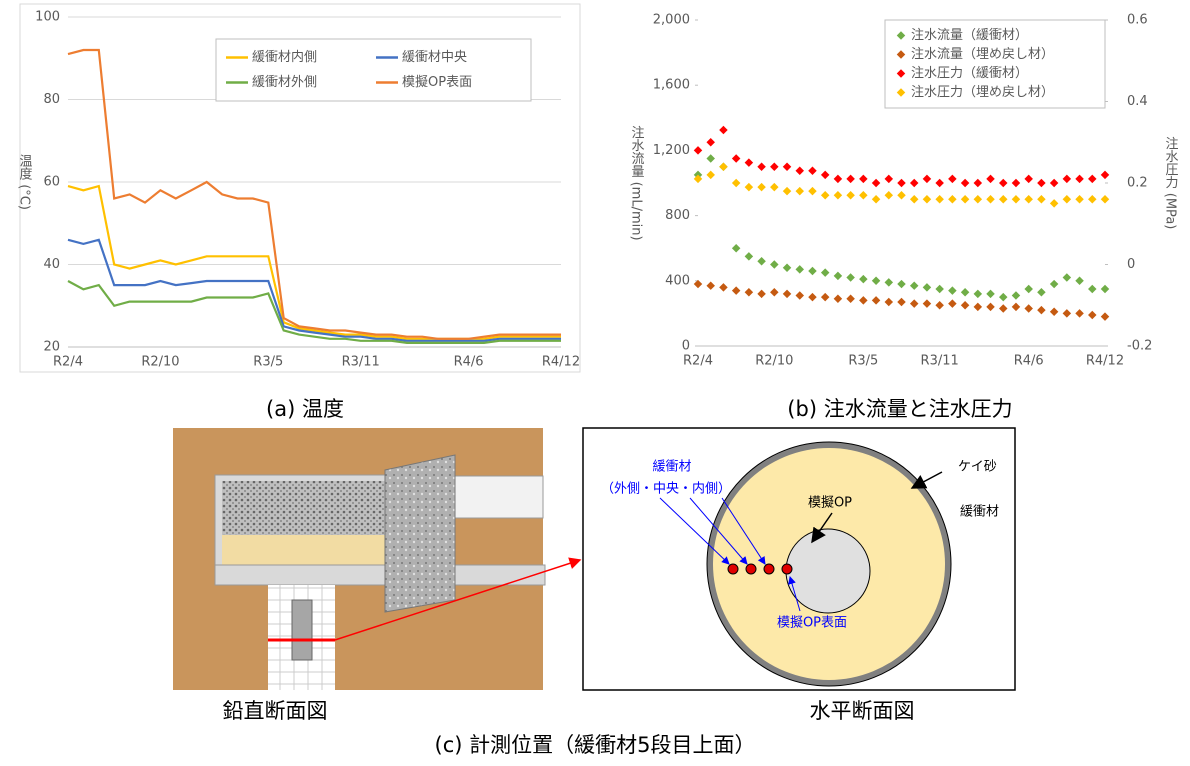  Describe the element at coordinates (671, 85) in the screenshot. I see `y-tick-label: 1,600` at that location.